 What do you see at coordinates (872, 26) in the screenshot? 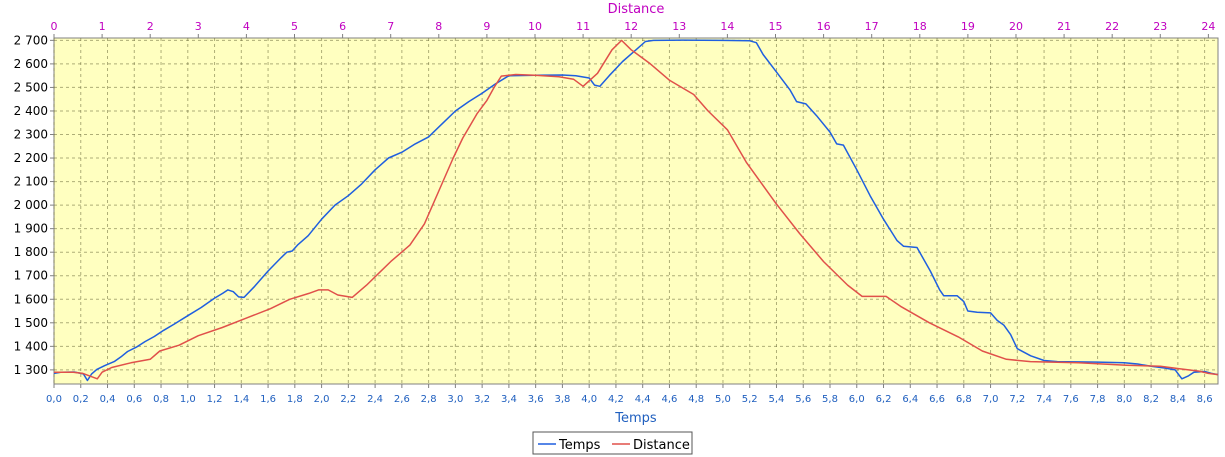
I see `x2-tick-label: 17` at bounding box center [872, 26].